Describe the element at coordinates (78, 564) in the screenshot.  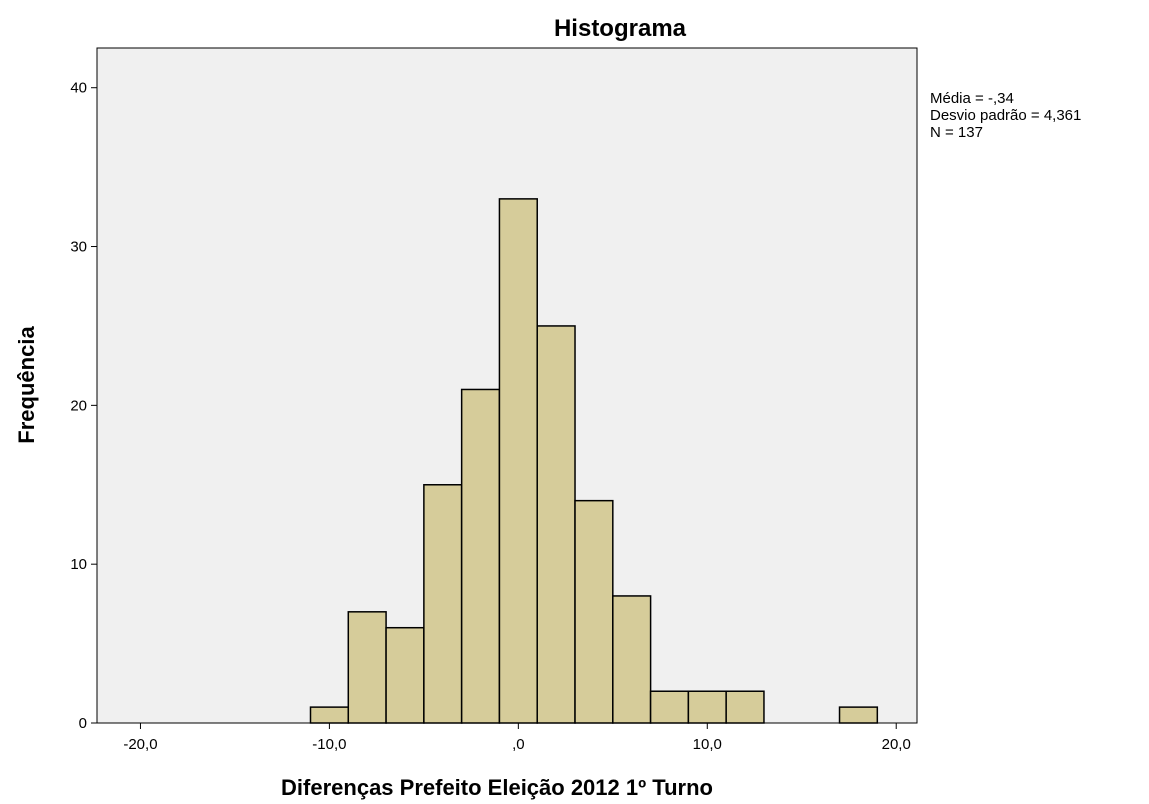
I see `y-tick-label: 10` at that location.